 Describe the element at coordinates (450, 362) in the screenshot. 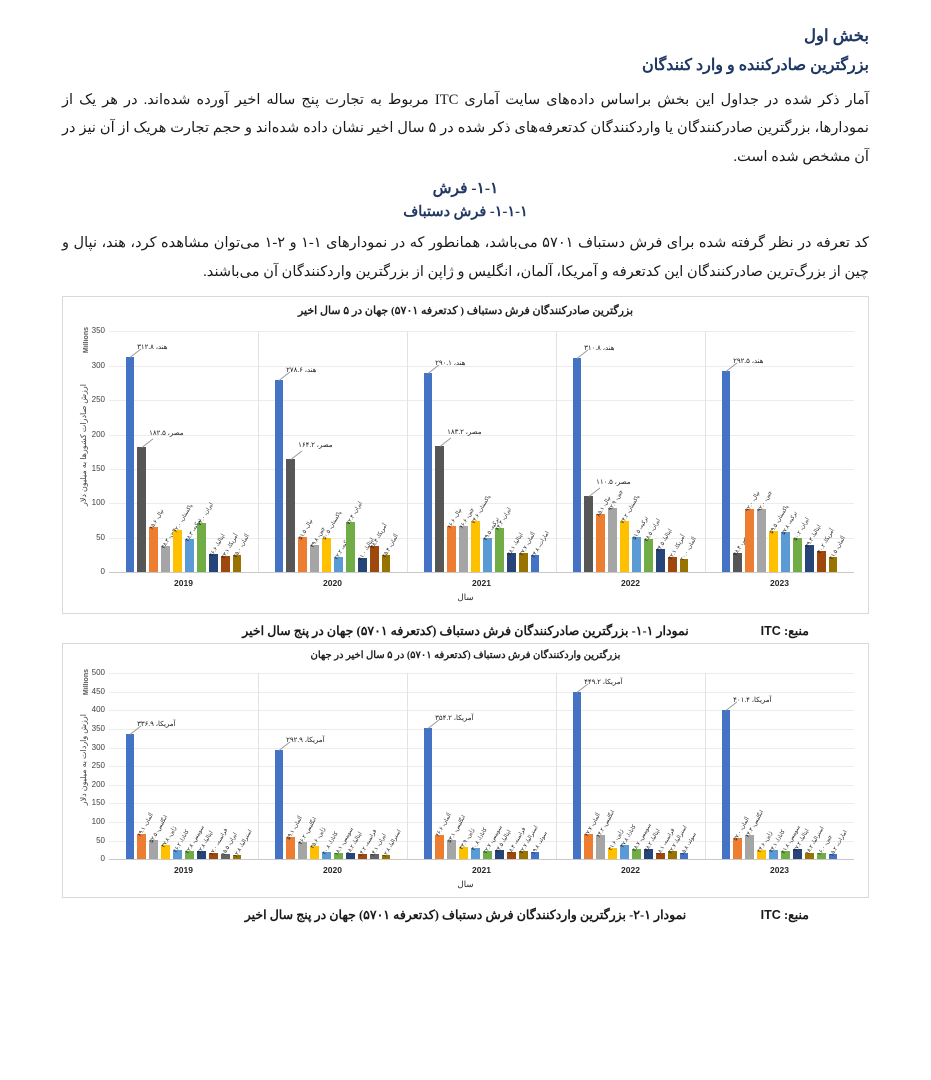

I see `bar-value-label: هند، ۲۹۰.۱` at that location.